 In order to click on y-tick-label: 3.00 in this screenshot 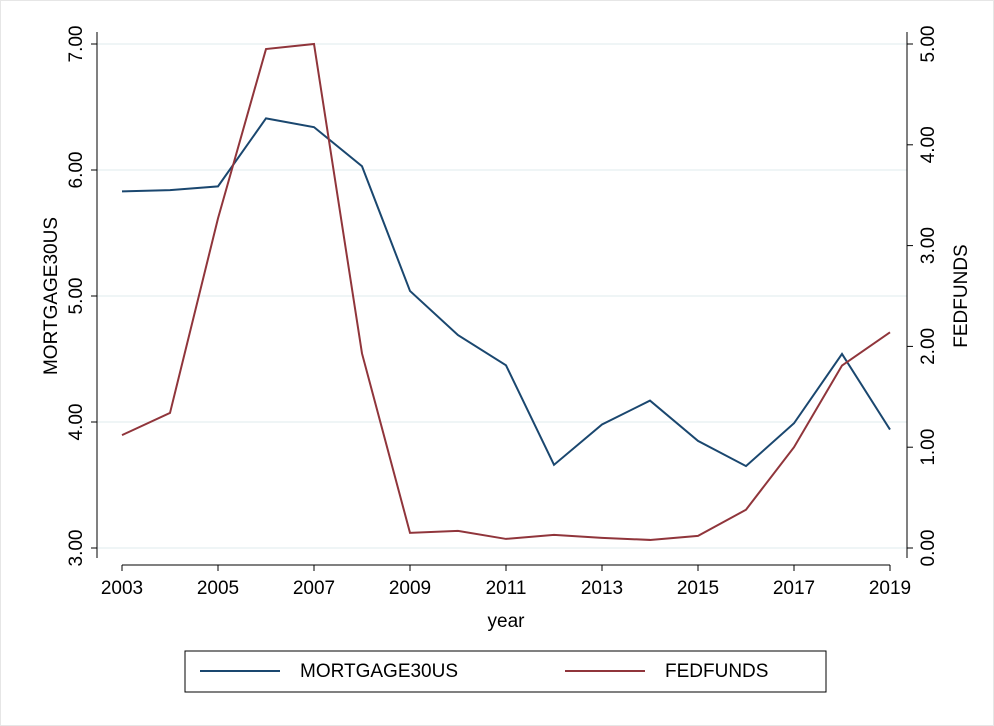, I will do `click(76, 548)`.